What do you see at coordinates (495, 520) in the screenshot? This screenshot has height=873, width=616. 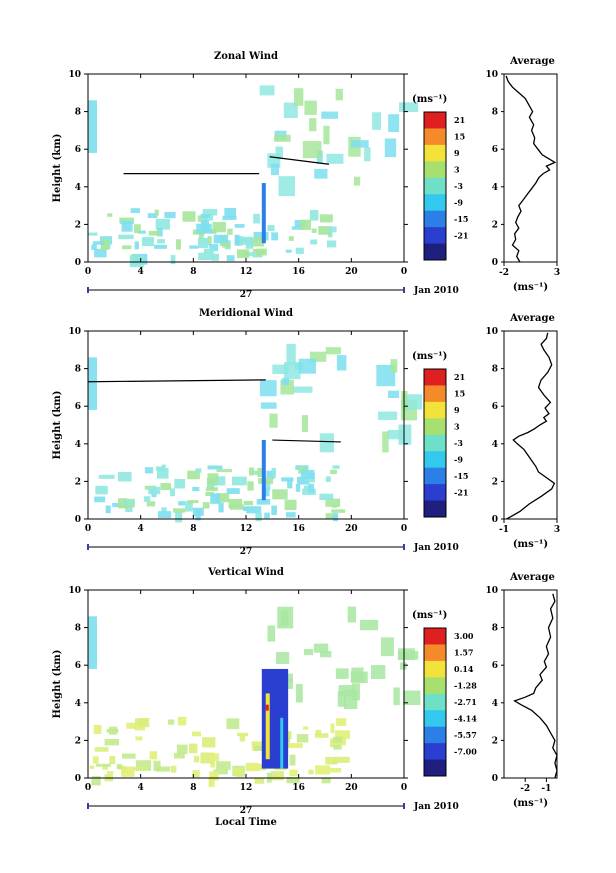 I see `average-y-tick-label: 0` at bounding box center [495, 520].